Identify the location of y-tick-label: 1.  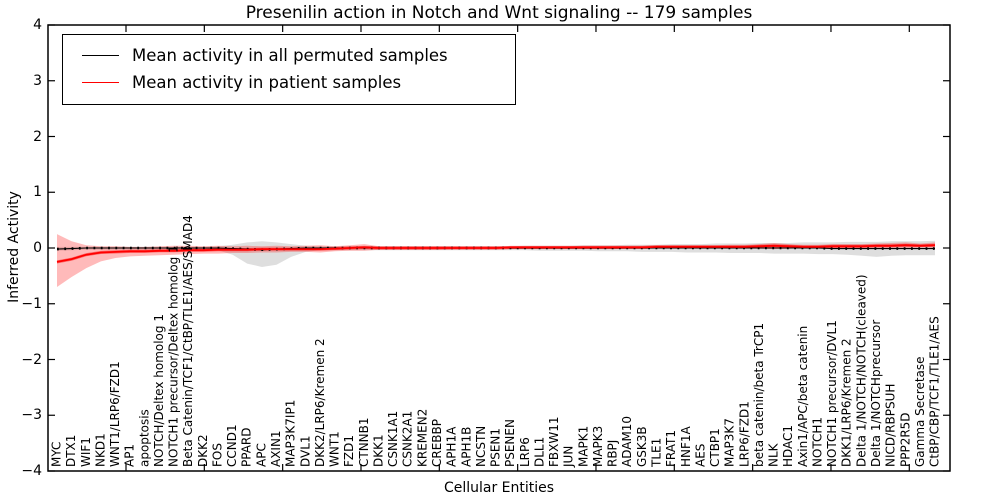
(37, 192).